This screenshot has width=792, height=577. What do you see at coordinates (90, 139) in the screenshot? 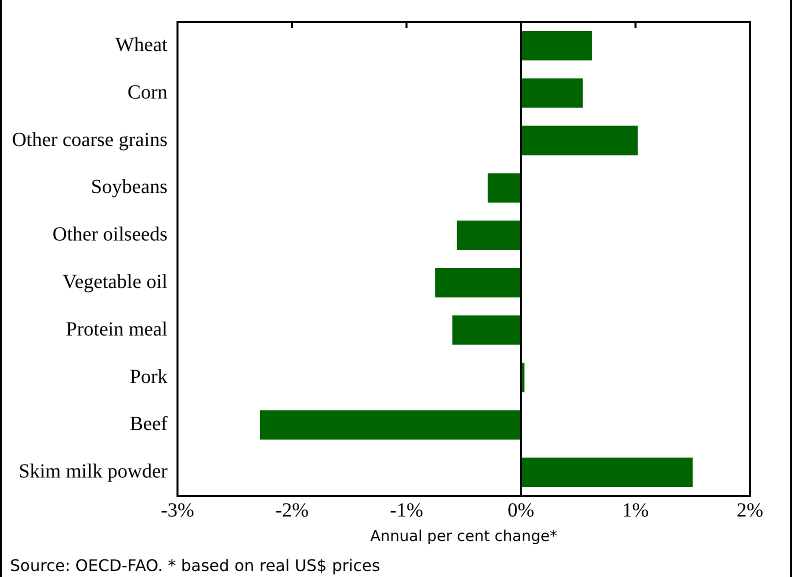
I see `y-tick-label: Other coarse grains` at bounding box center [90, 139].